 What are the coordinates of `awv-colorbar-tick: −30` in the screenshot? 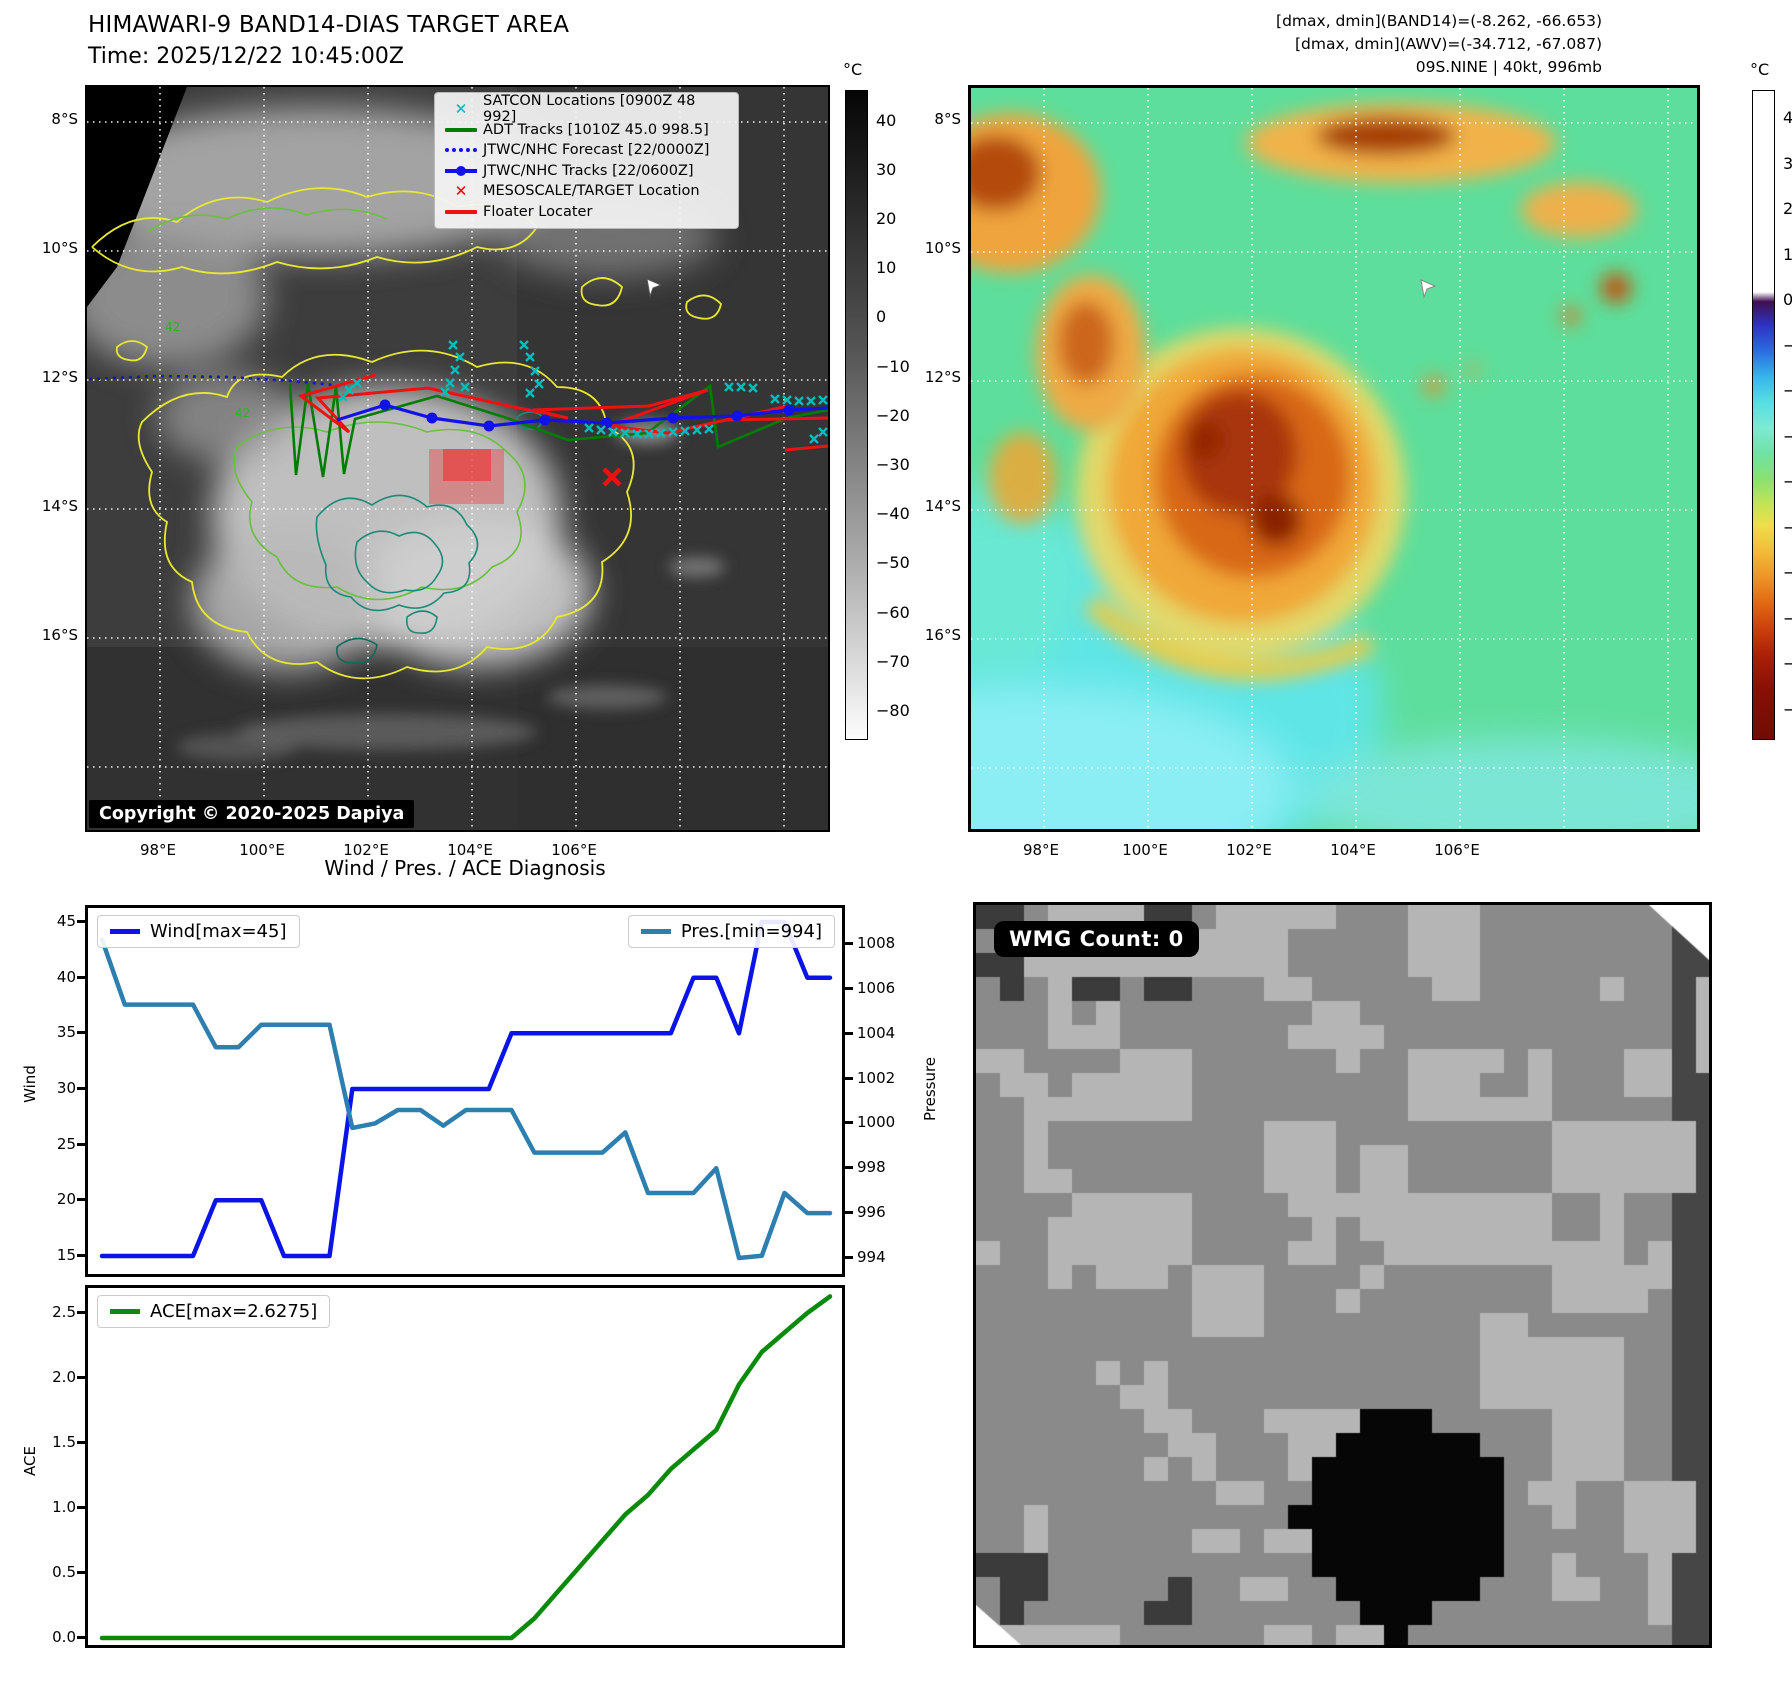 It's located at (1787, 436).